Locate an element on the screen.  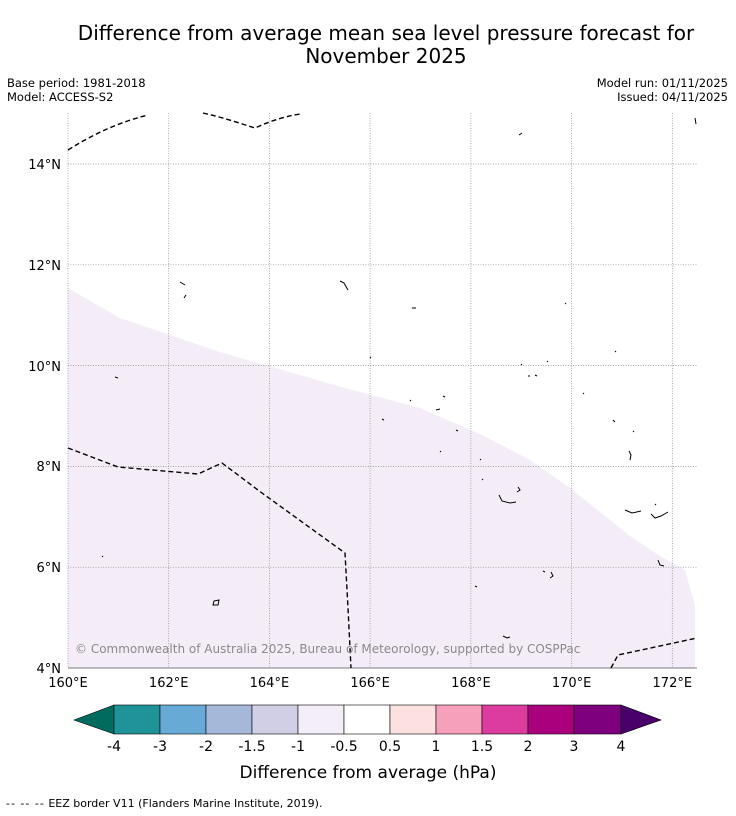
meta-right: Model run: 01/11/2025 Issued: 04/11/2025 is located at coordinates (662, 90).